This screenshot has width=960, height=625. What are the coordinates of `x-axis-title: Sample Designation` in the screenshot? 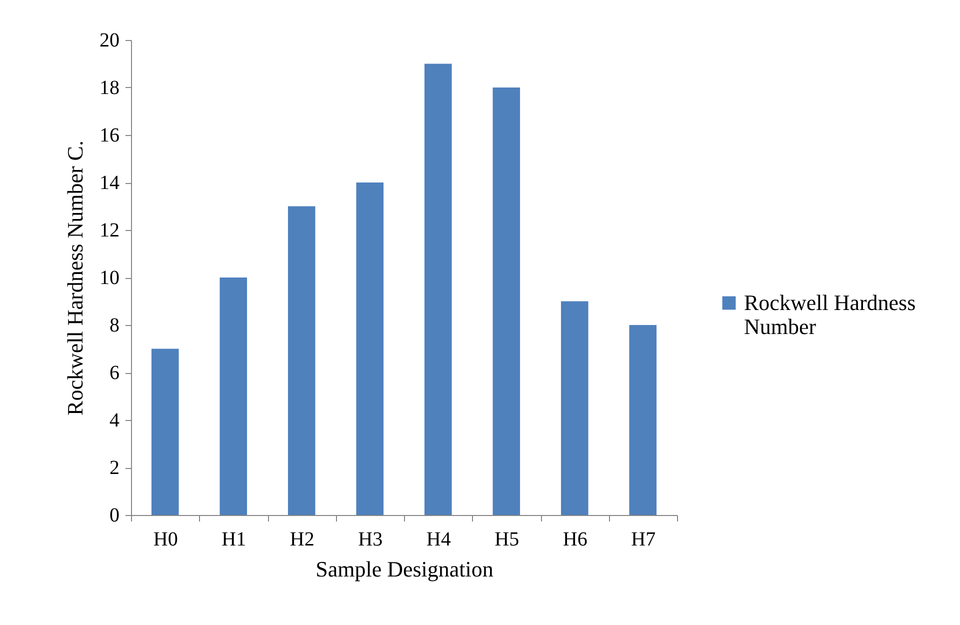 It's located at (405, 569).